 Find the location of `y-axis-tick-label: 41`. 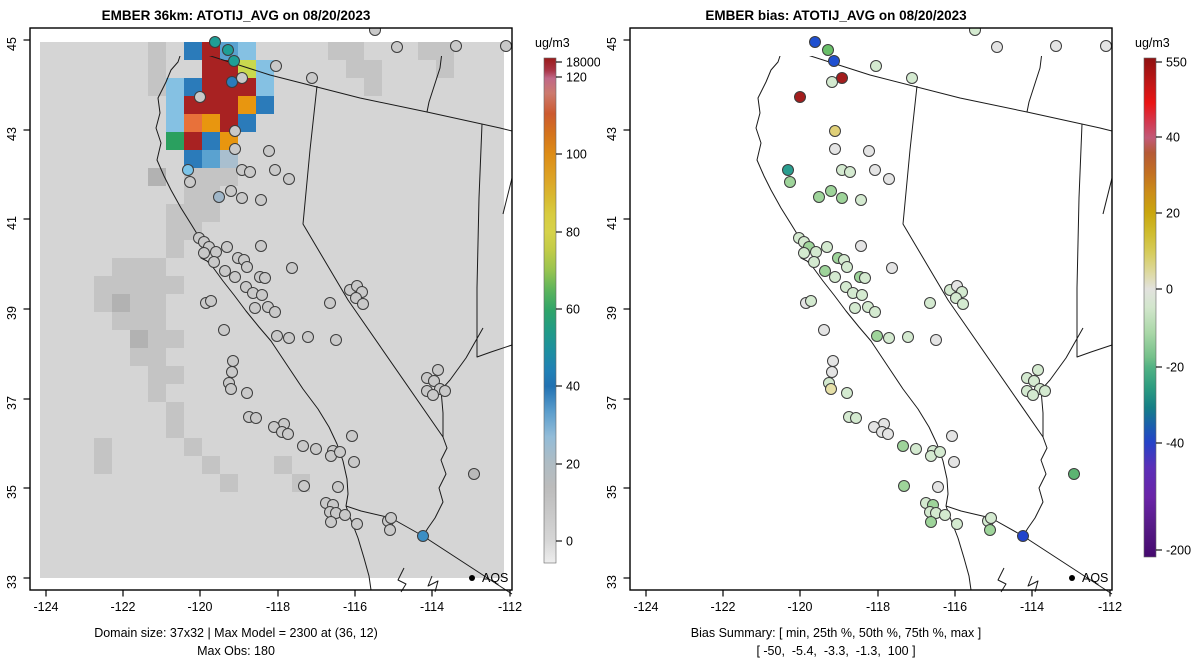

y-axis-tick-label: 41 is located at coordinates (612, 223).